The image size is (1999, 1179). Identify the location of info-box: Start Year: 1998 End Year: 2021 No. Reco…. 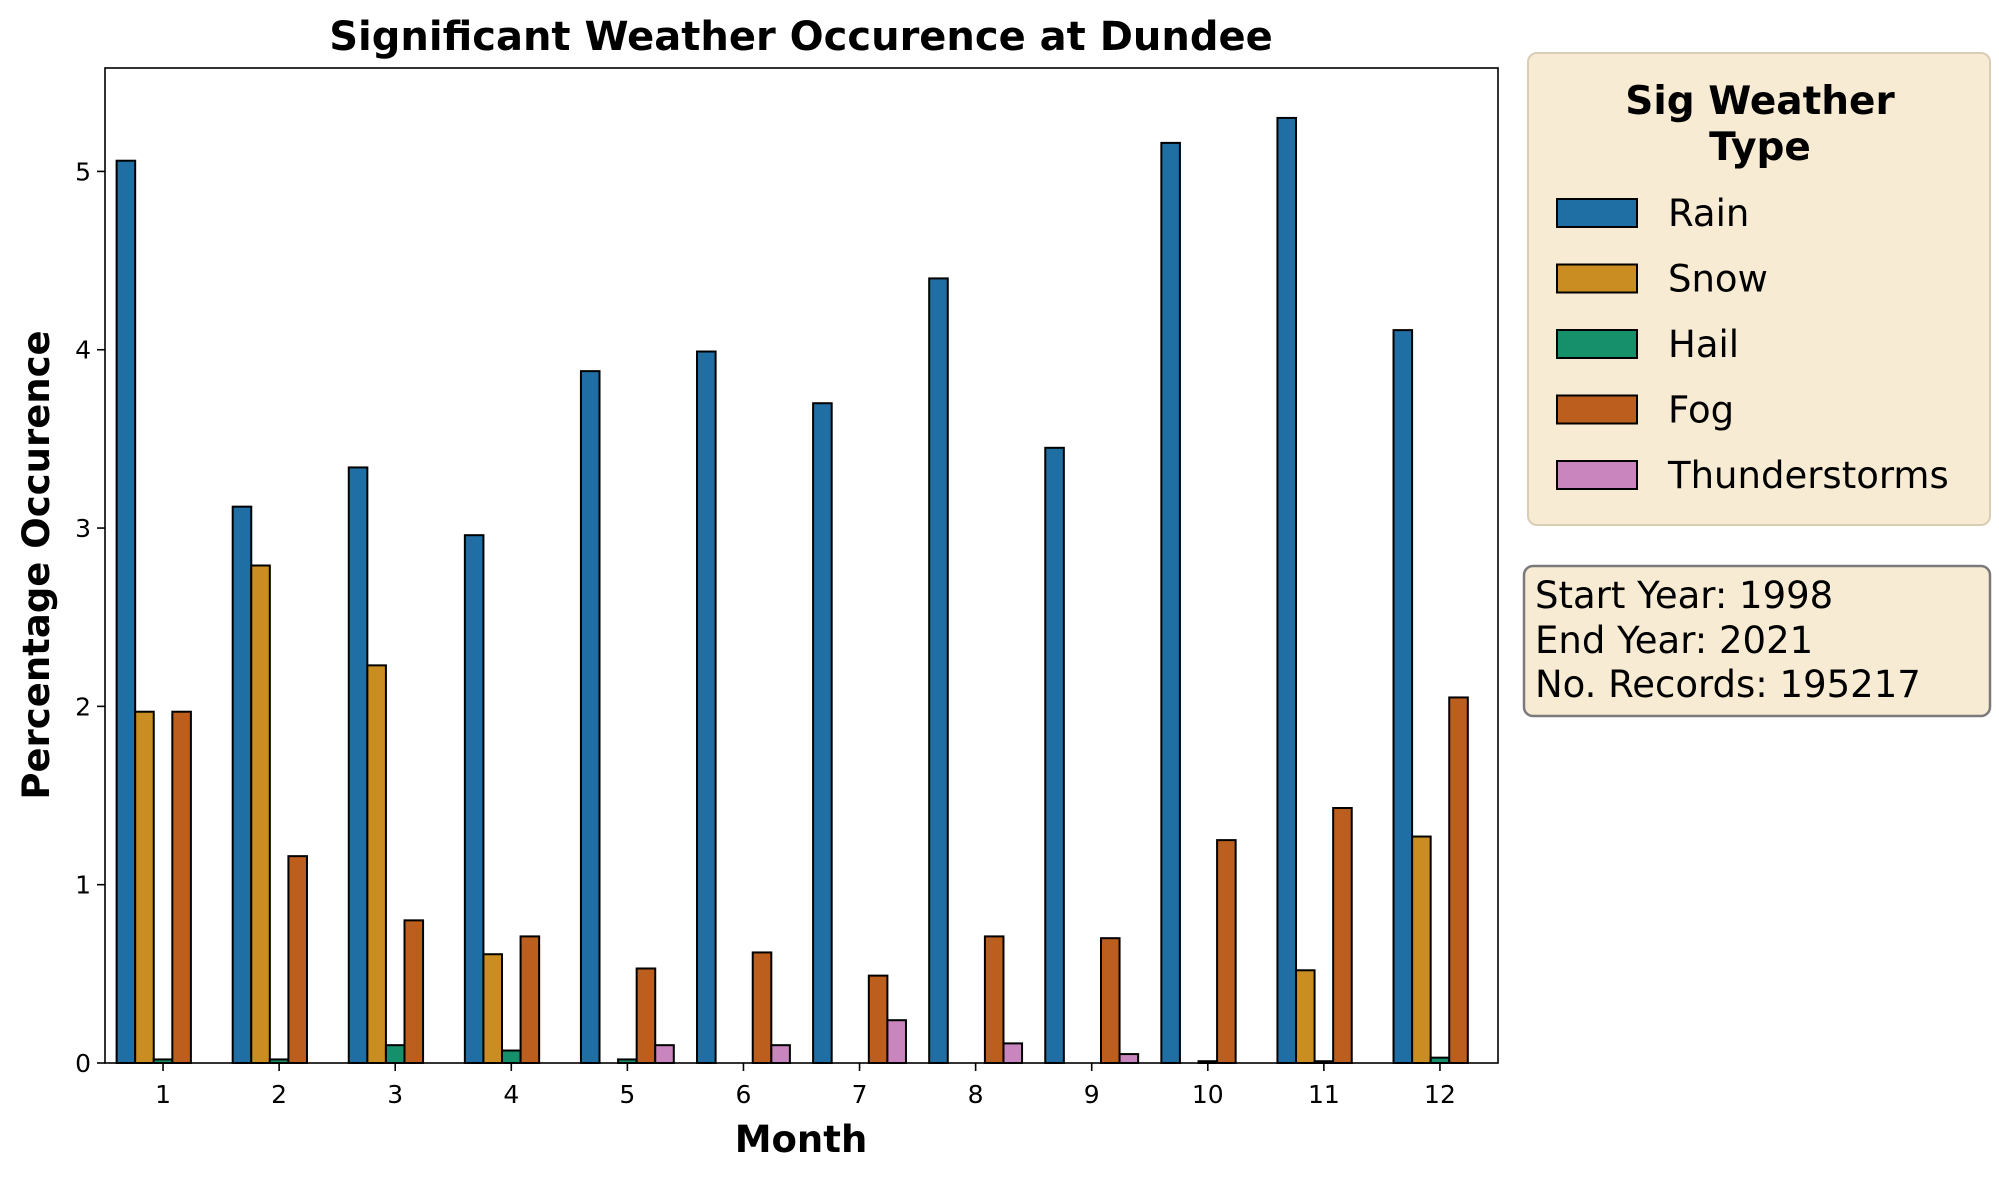
(1757, 641).